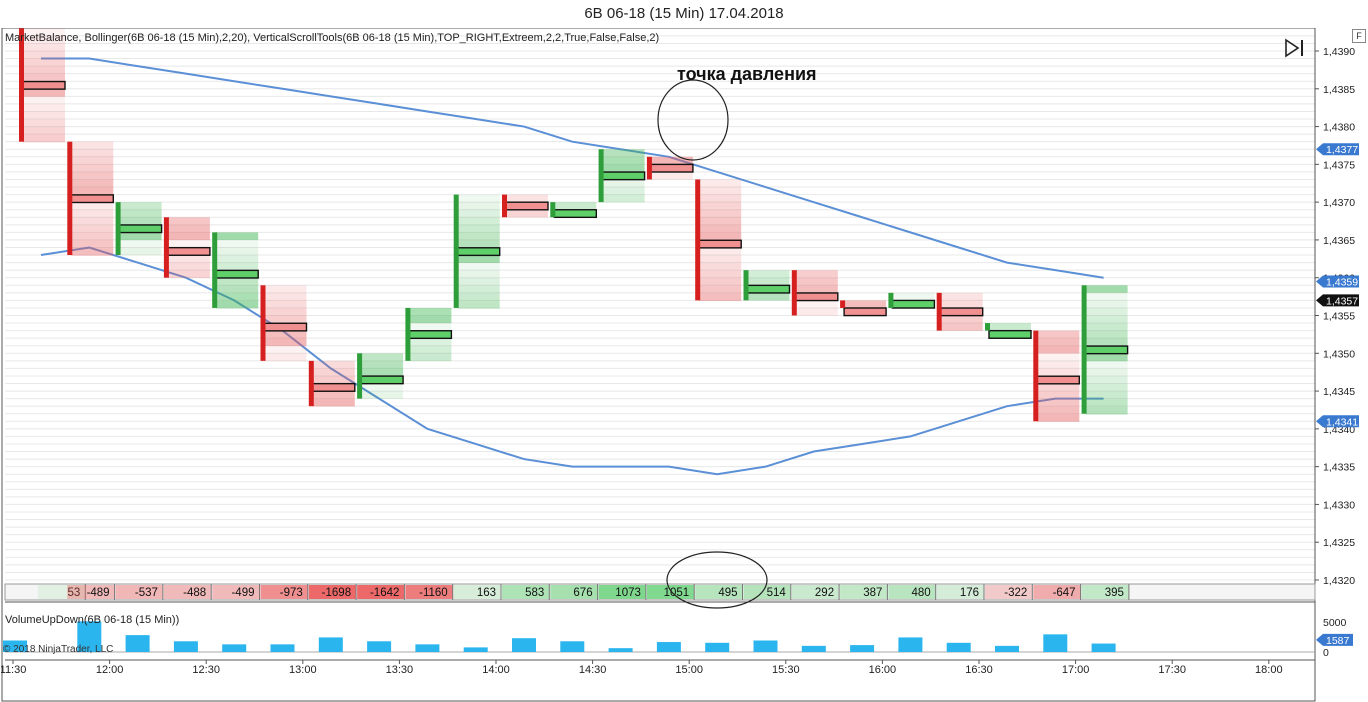 Image resolution: width=1368 pixels, height=702 pixels. Describe the element at coordinates (689, 670) in the screenshot. I see `time-tick-label: 15:00` at that location.